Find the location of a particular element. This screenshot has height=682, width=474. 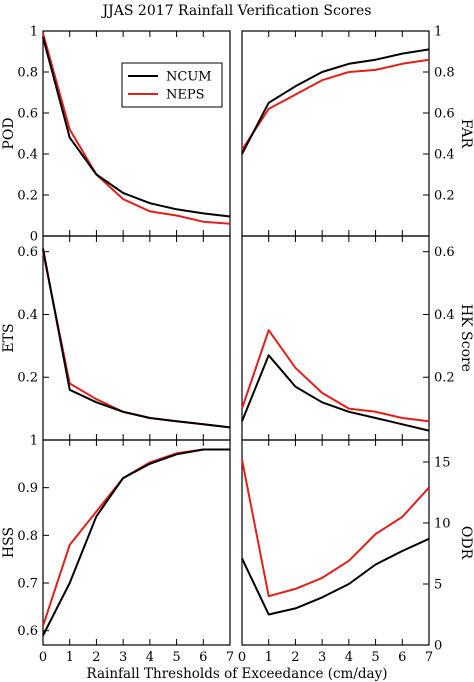

y-tick-label-hss: 0.6 is located at coordinates (27, 631).